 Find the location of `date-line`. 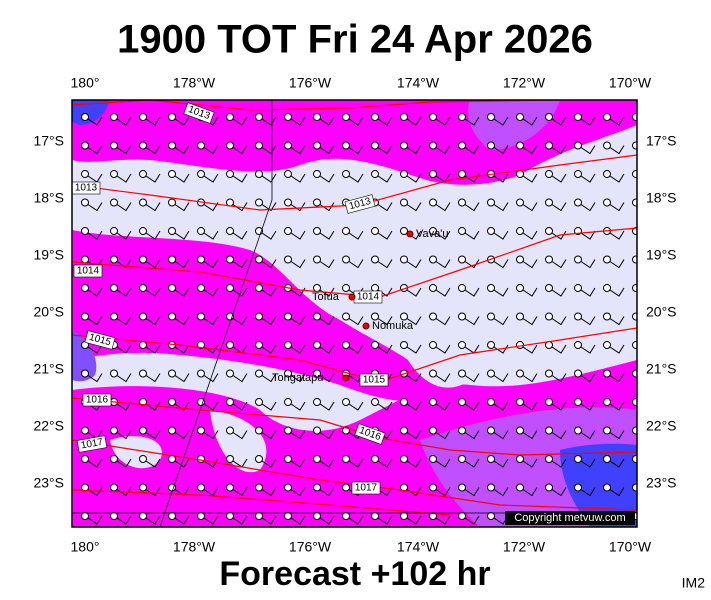

date-line is located at coordinates (216, 363).